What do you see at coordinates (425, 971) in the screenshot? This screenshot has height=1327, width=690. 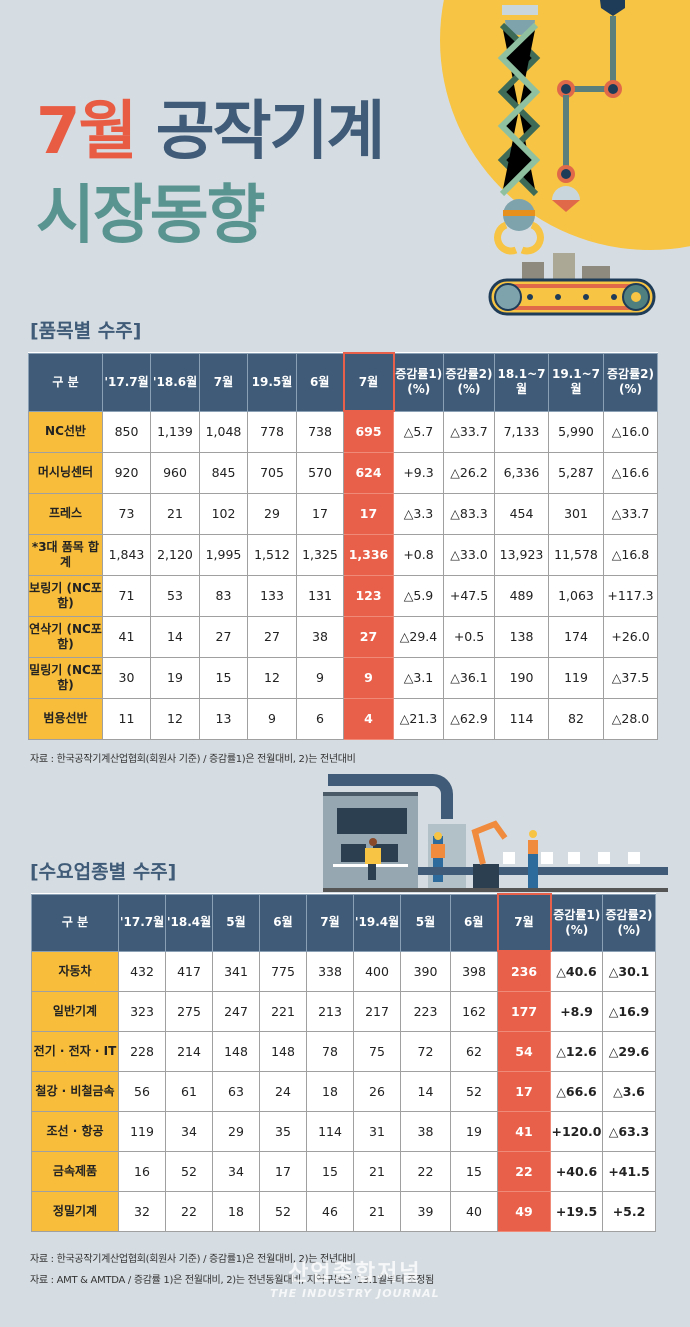 I see `table-cell: 390` at bounding box center [425, 971].